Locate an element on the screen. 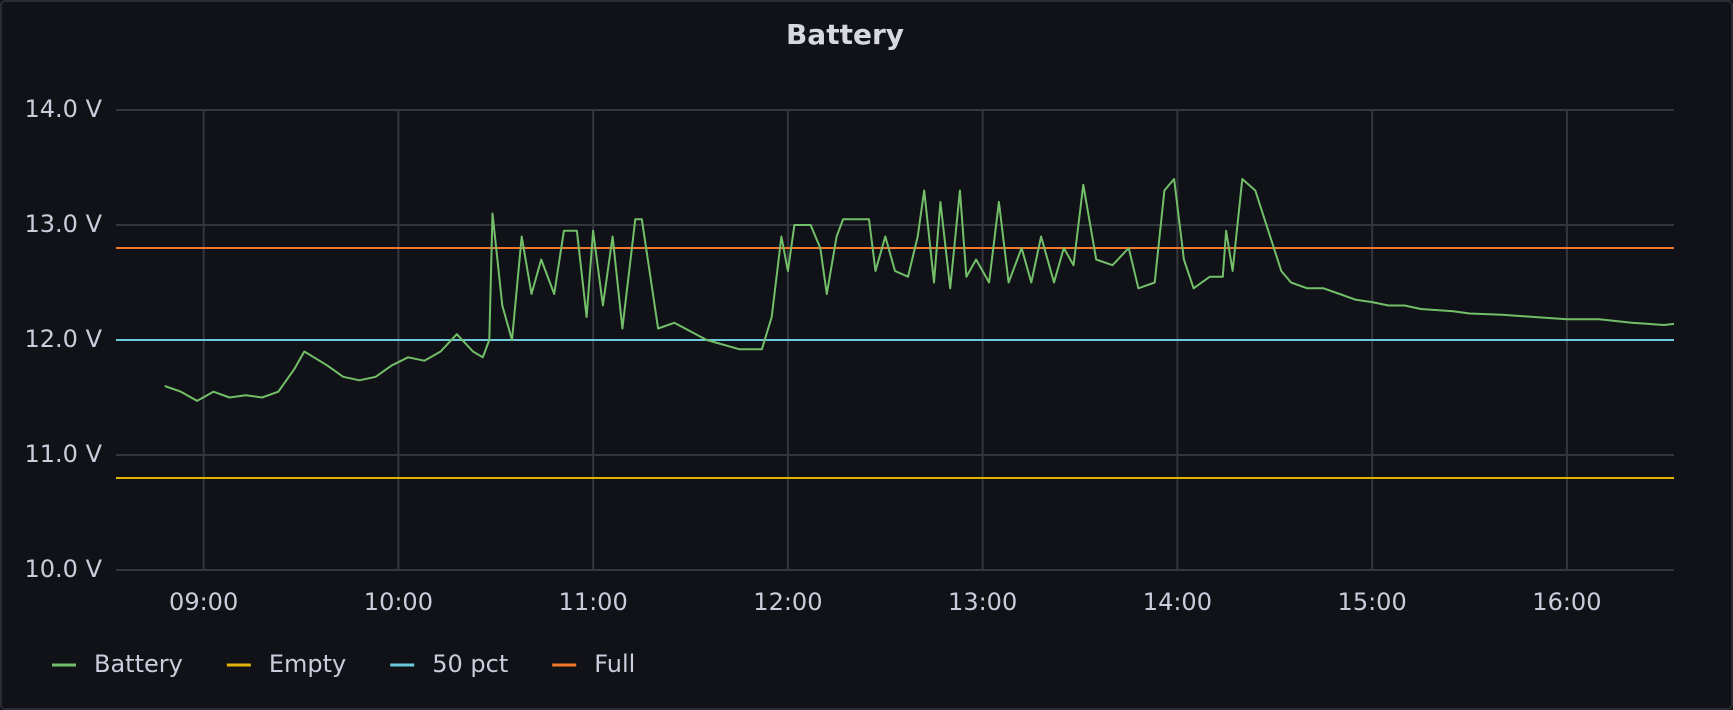  x-tick-label: 16:00 is located at coordinates (1566, 602).